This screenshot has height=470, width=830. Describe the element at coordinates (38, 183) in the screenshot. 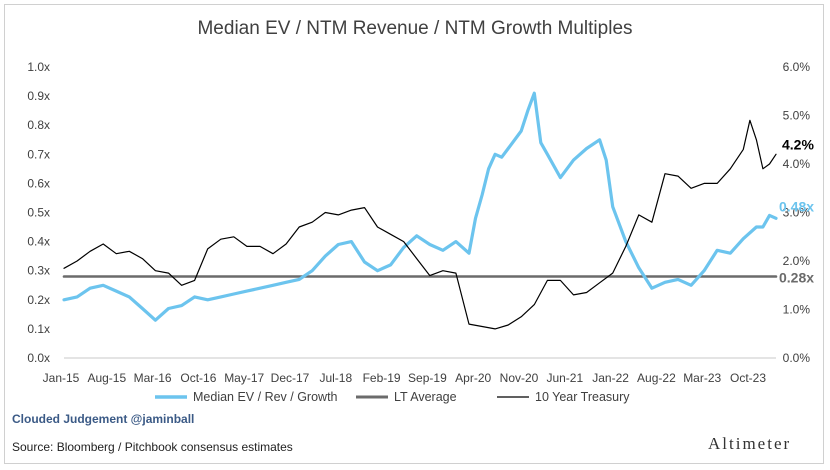

I see `left-tick-label: 0.6x` at that location.